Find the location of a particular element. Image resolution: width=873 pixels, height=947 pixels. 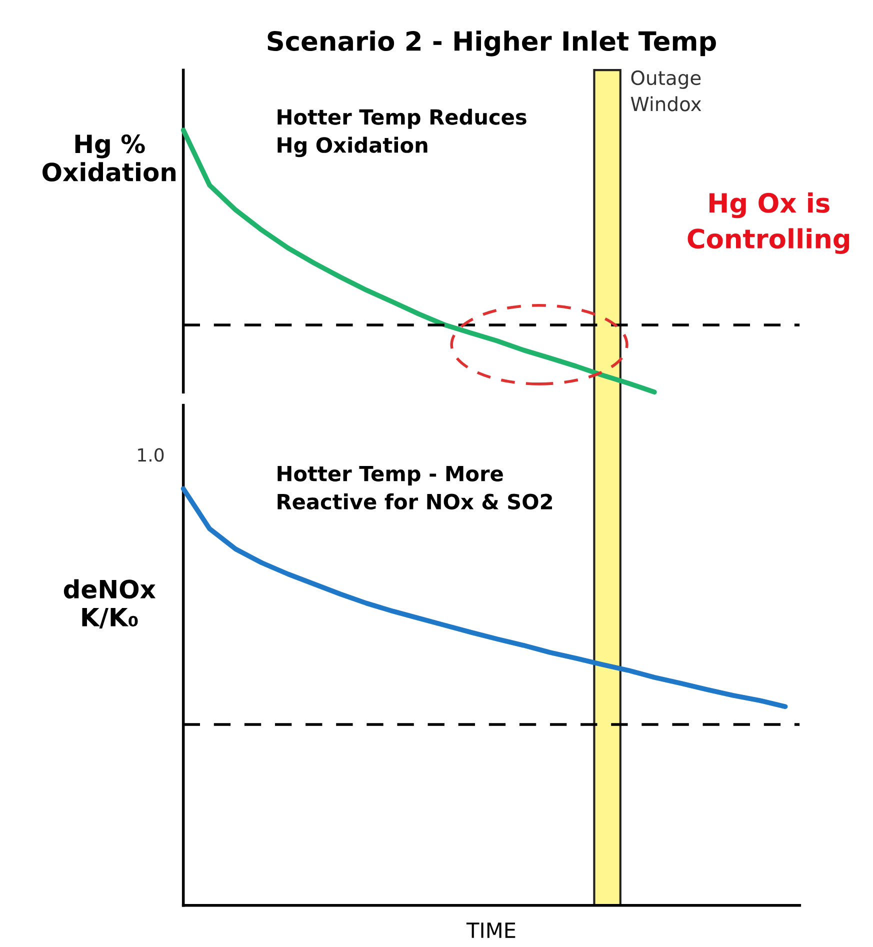

x-axis-title: TIME is located at coordinates (491, 930).